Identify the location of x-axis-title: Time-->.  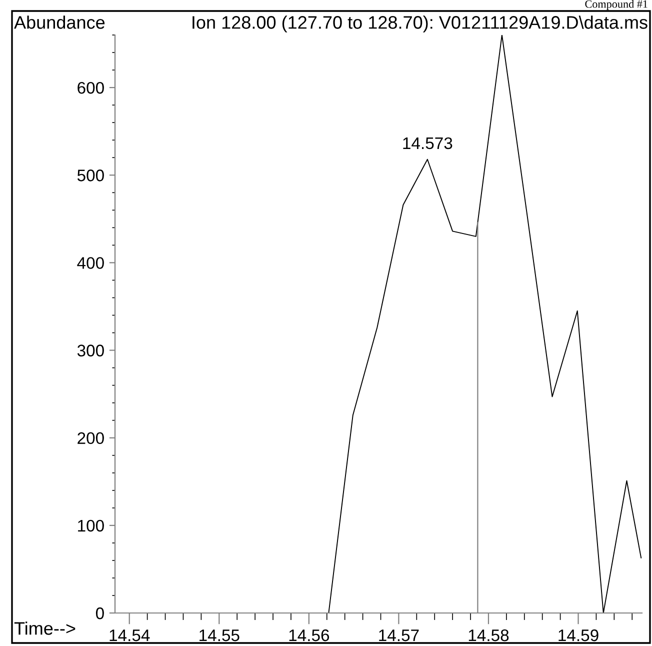
(45, 628).